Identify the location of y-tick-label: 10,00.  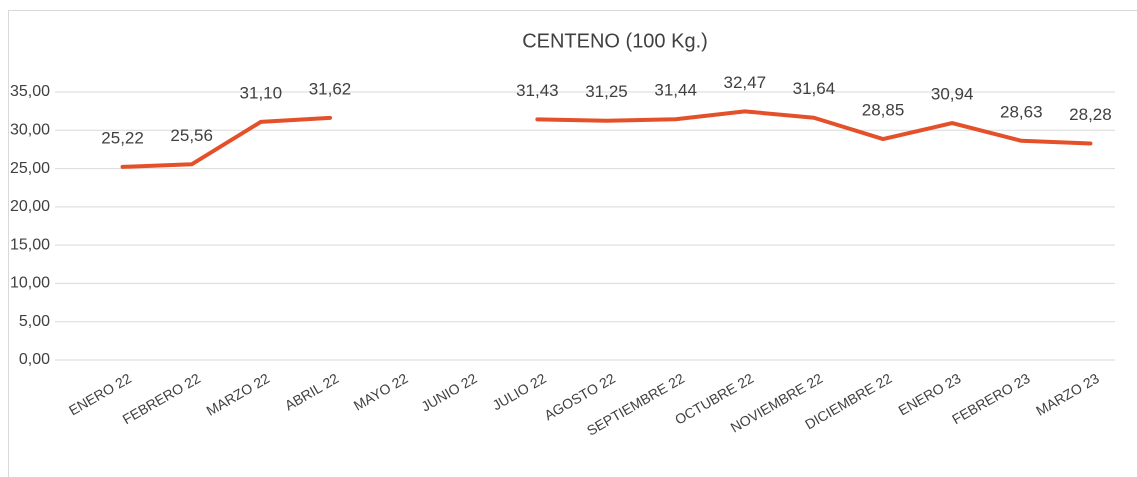
(30, 283).